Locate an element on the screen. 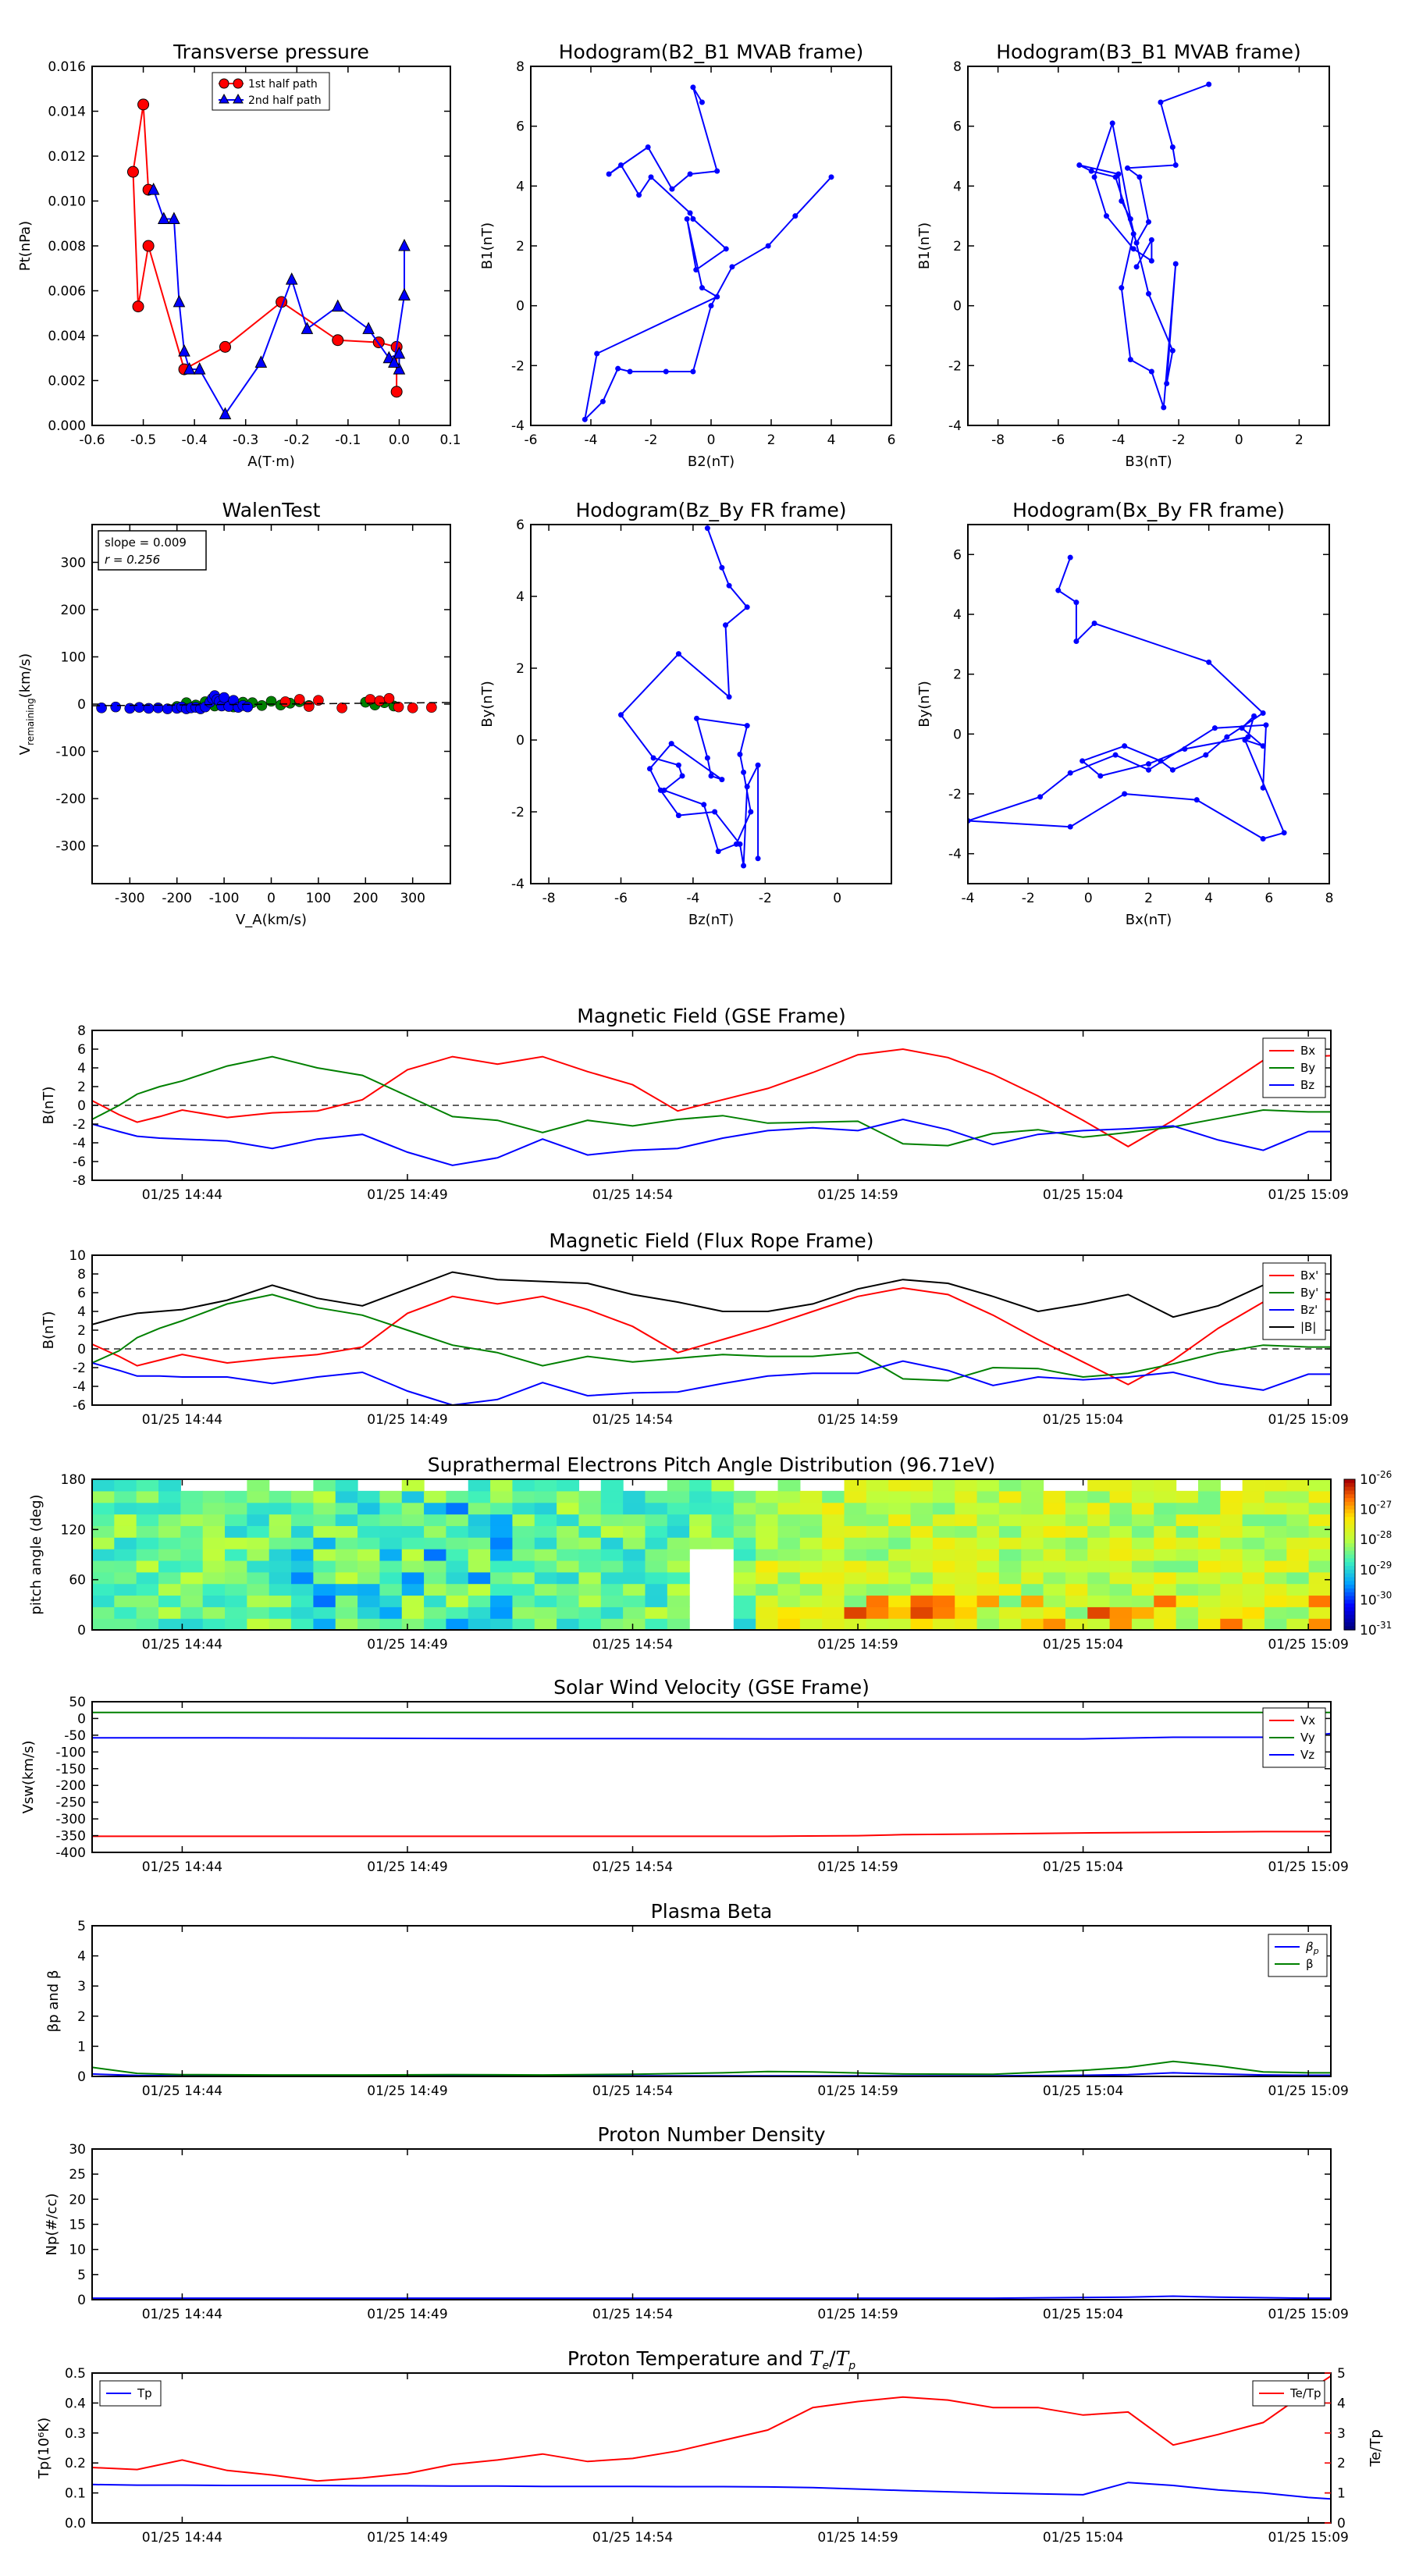 The image size is (1405, 2576). vsw-frame is located at coordinates (712, 1777).